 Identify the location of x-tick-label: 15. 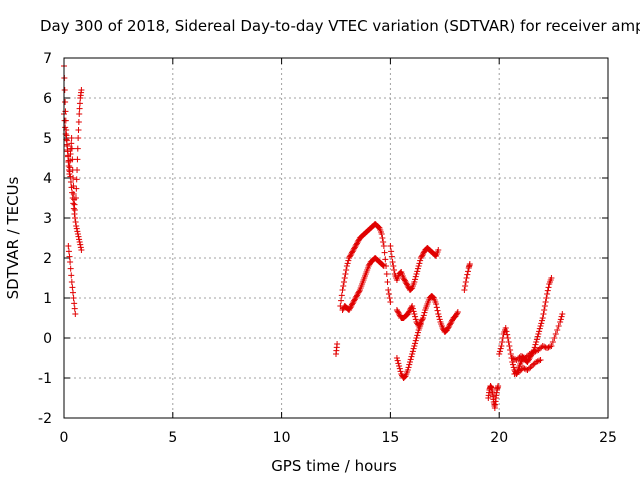
(390, 438).